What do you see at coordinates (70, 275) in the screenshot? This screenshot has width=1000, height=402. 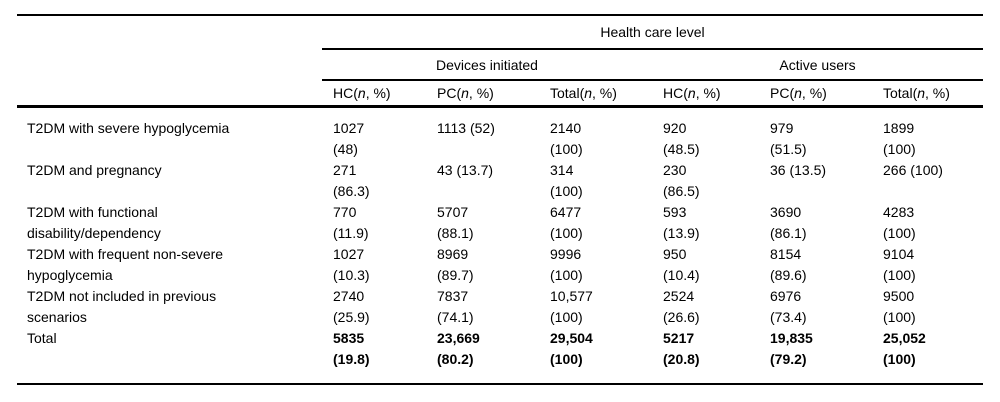 I see `row-label-line: hypoglycemia` at bounding box center [70, 275].